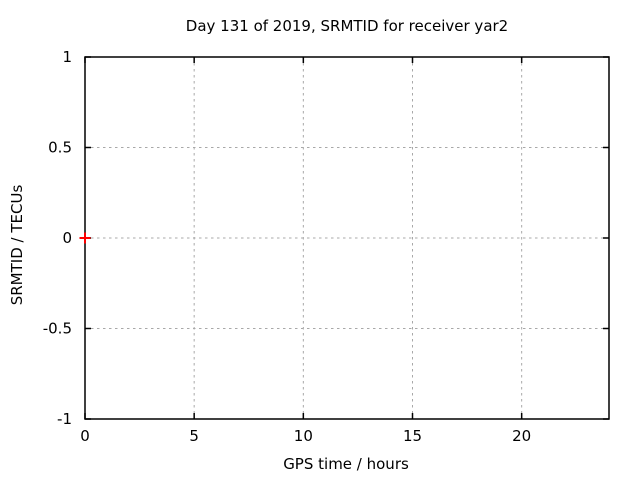  I want to click on x-tick-label: 5, so click(194, 436).